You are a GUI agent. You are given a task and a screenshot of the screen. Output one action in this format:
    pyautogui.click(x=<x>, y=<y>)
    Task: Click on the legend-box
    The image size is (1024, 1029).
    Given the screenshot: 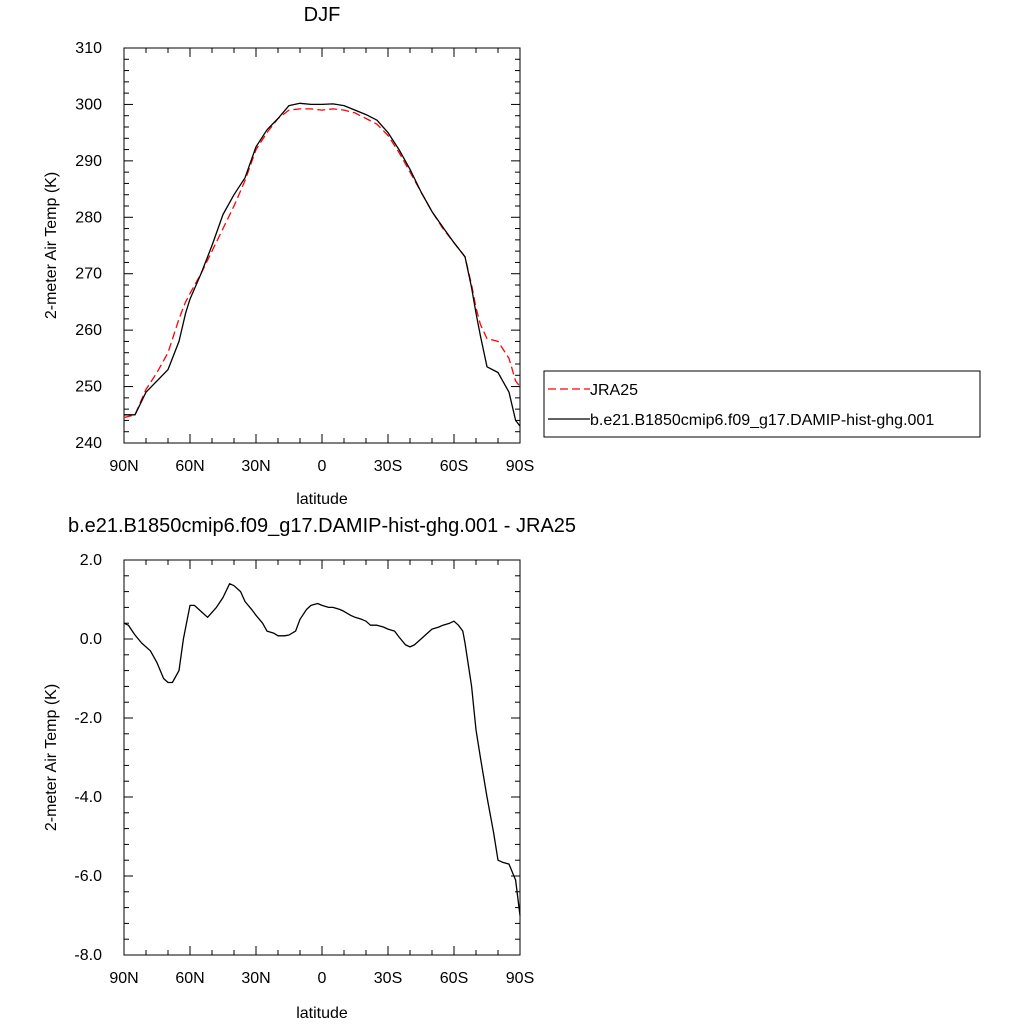 What is the action you would take?
    pyautogui.click(x=762, y=404)
    